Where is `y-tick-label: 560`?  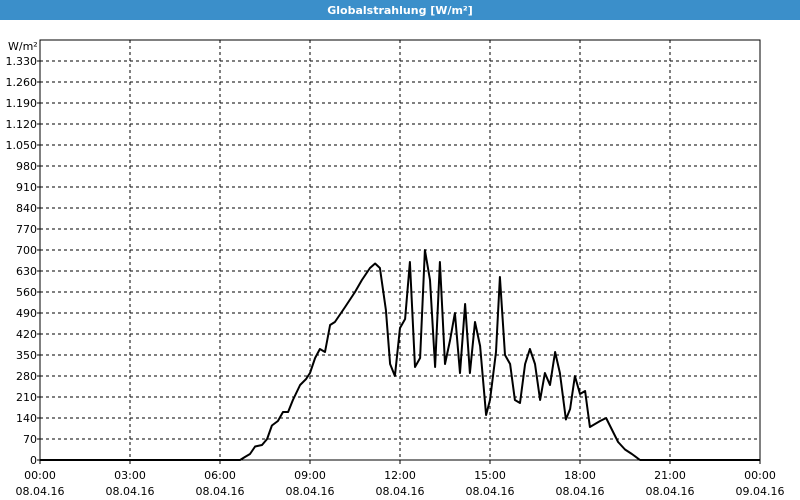 y-tick-label: 560 is located at coordinates (26, 292).